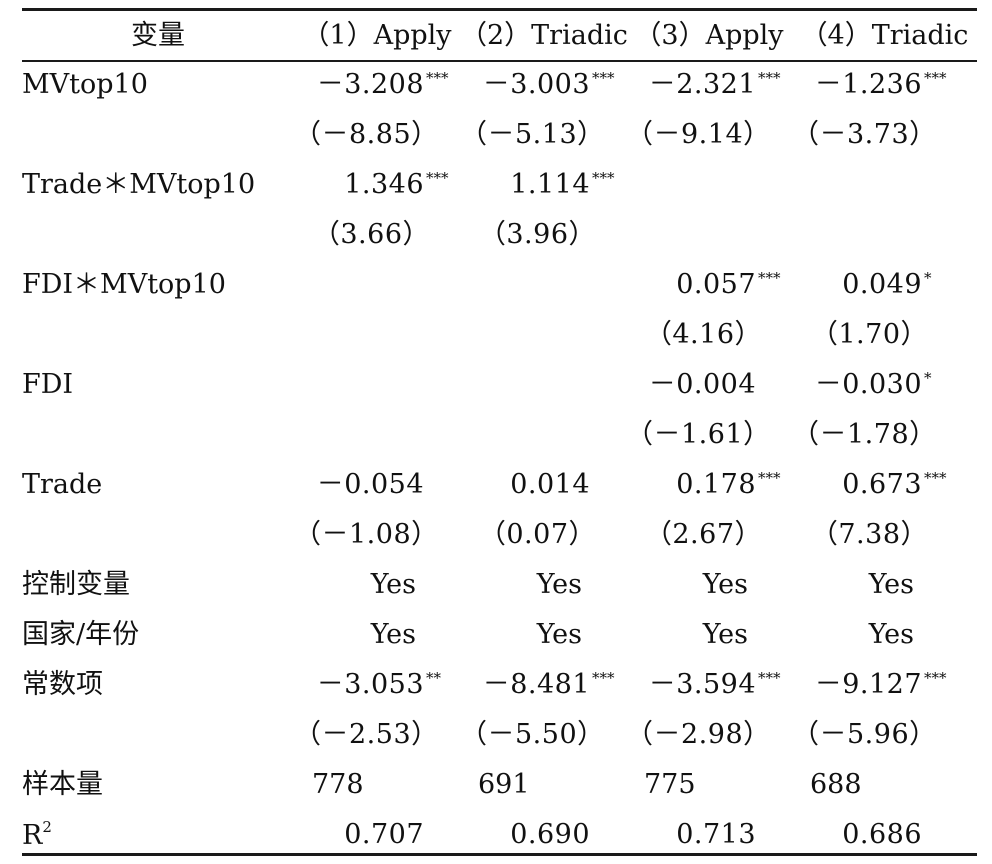 This screenshot has width=992, height=864. Describe the element at coordinates (62, 484) in the screenshot. I see `row-label: Trade` at that location.